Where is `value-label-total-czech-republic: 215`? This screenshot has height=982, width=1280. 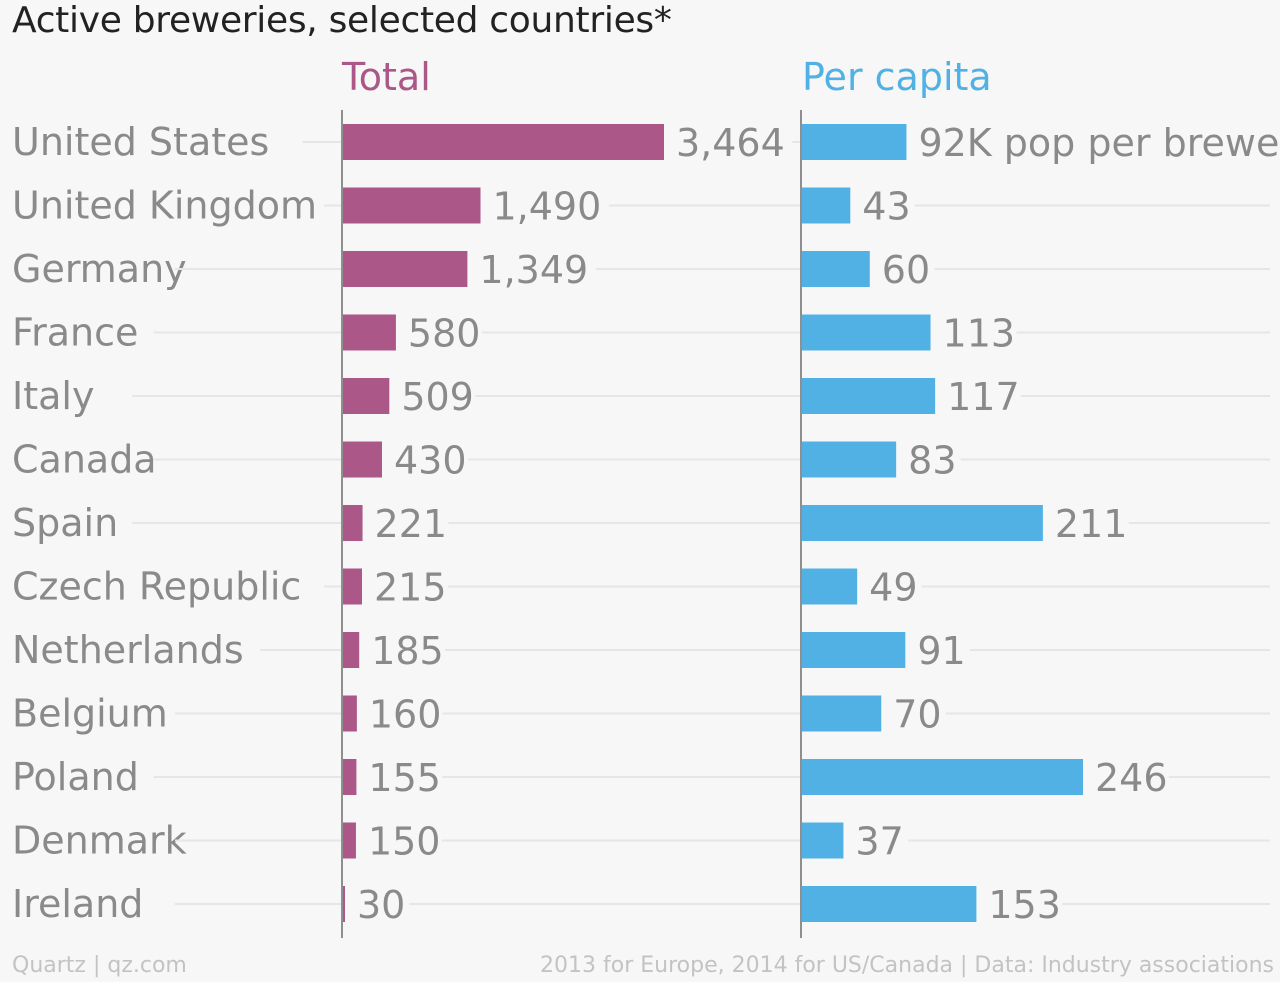
value-label-total-czech-republic: 215 is located at coordinates (410, 588).